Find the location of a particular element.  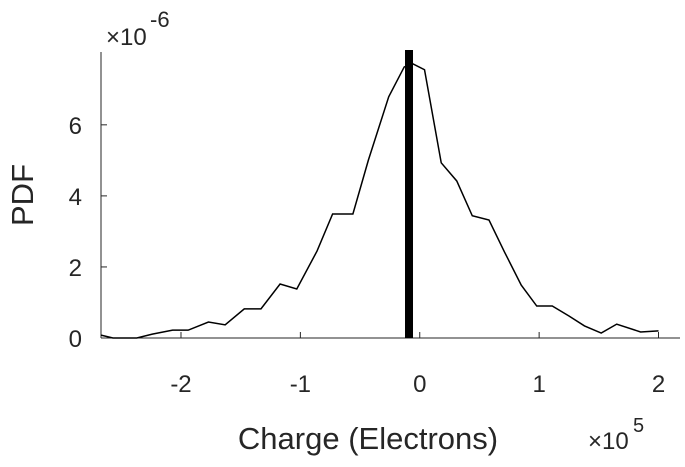

y-tick-label: 4 is located at coordinates (75, 197).